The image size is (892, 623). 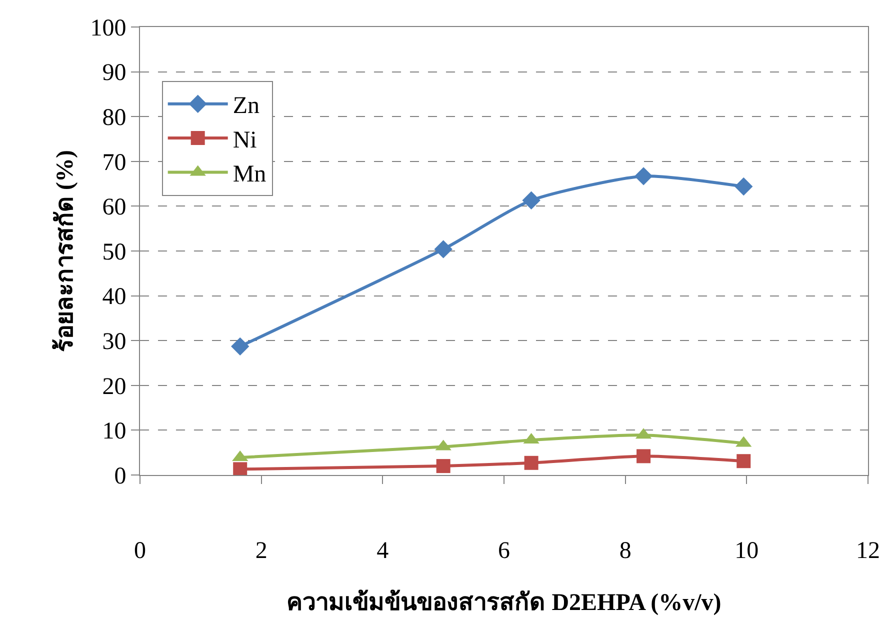 What do you see at coordinates (114, 297) in the screenshot?
I see `y-tick-label: 40` at bounding box center [114, 297].